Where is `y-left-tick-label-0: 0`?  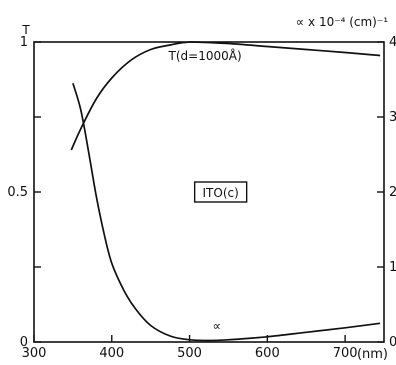
y-left-tick-label-0: 0 is located at coordinates (24, 342).